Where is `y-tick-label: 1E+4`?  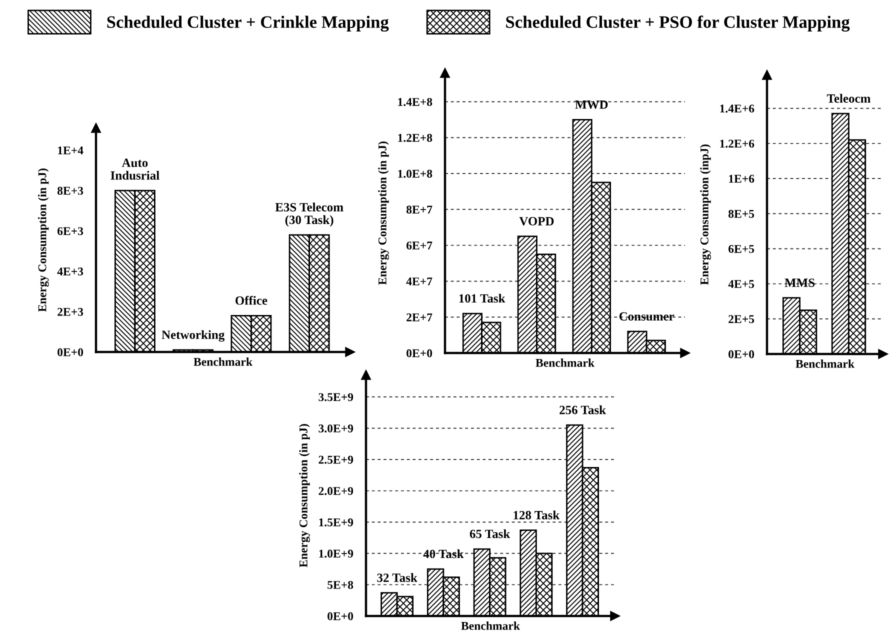
y-tick-label: 1E+4 is located at coordinates (71, 150).